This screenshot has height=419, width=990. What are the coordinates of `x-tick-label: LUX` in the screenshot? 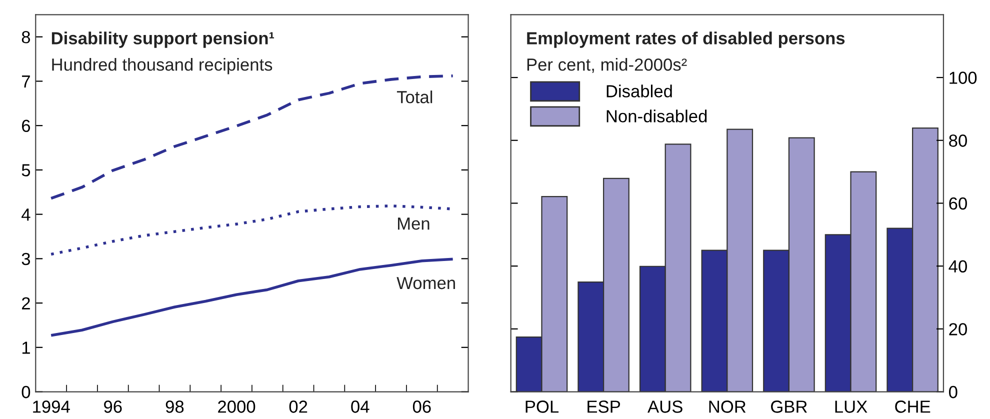 It's located at (851, 406).